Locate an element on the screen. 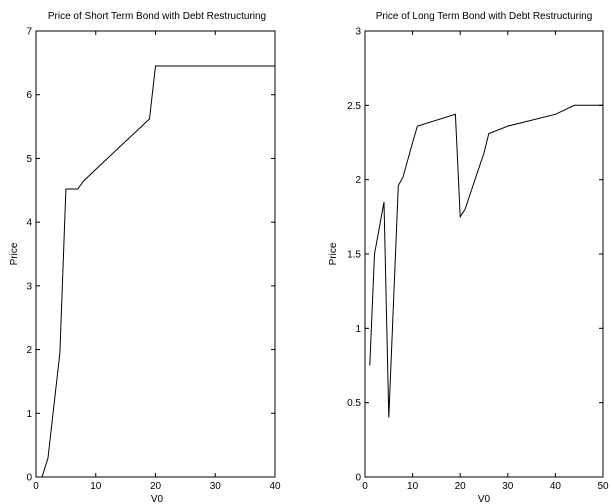 The height and width of the screenshot is (504, 612). y-tick-label: 5 is located at coordinates (29, 159).